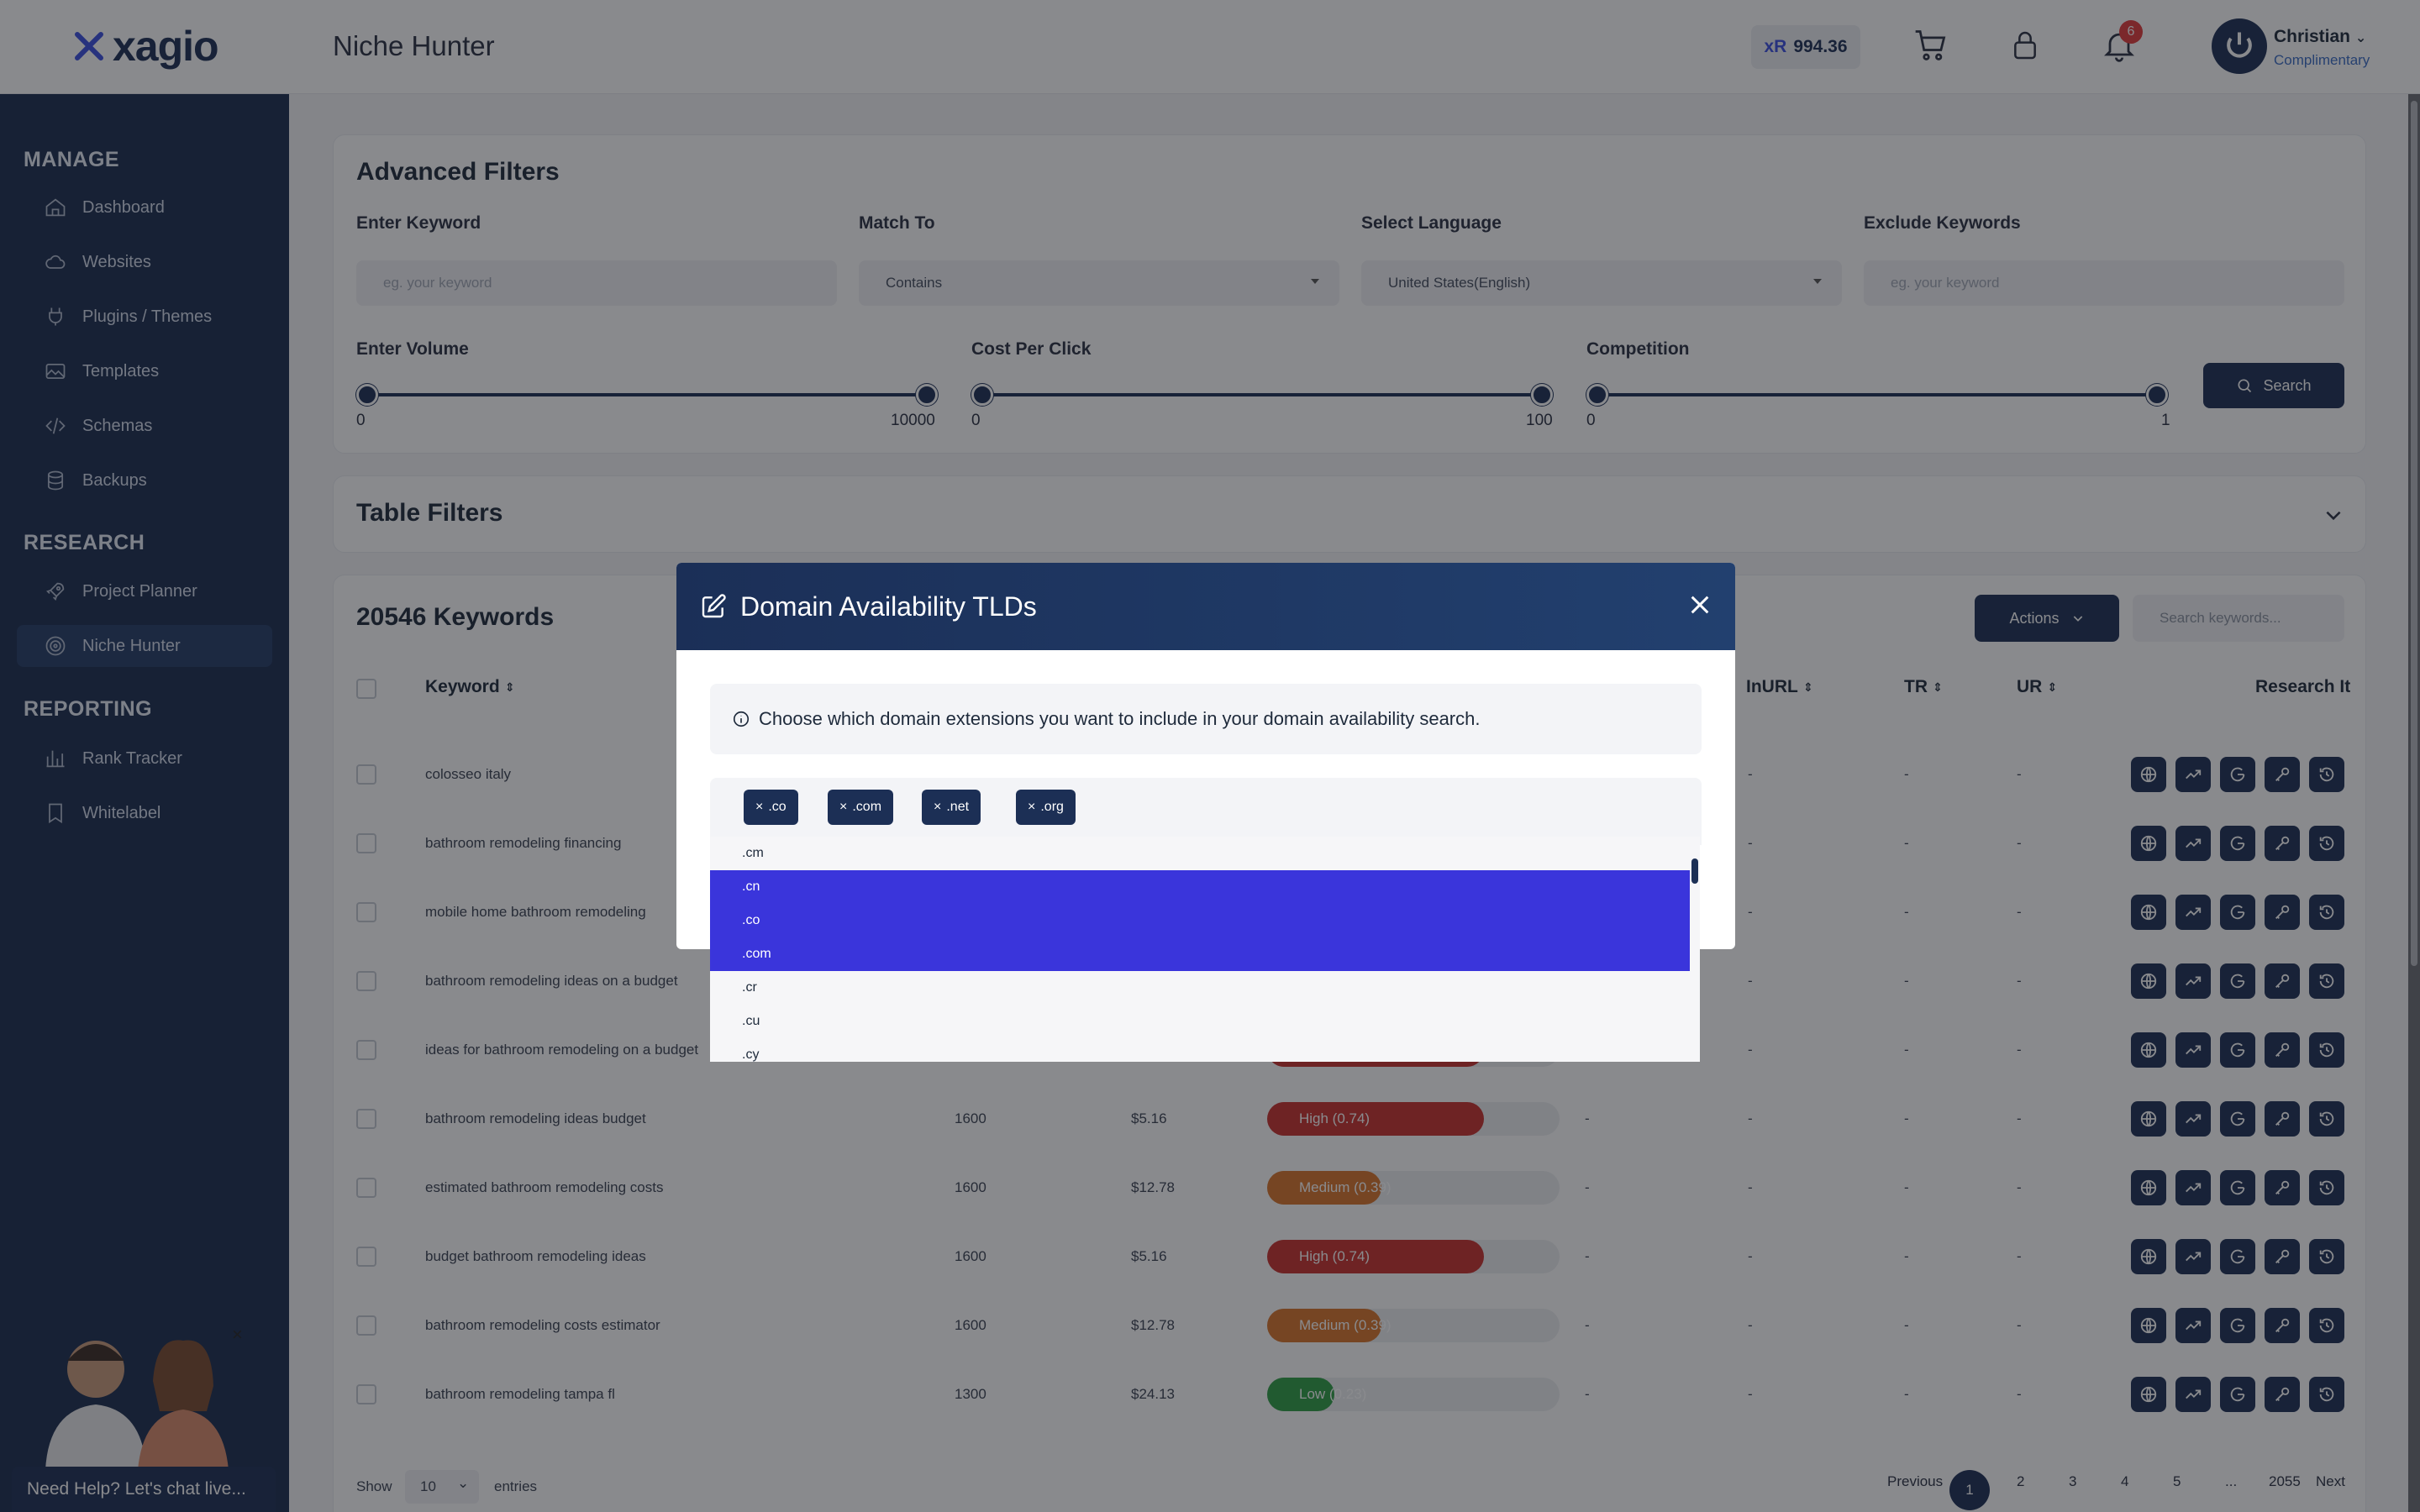  I want to click on tld-tag: × .co, so click(771, 807).